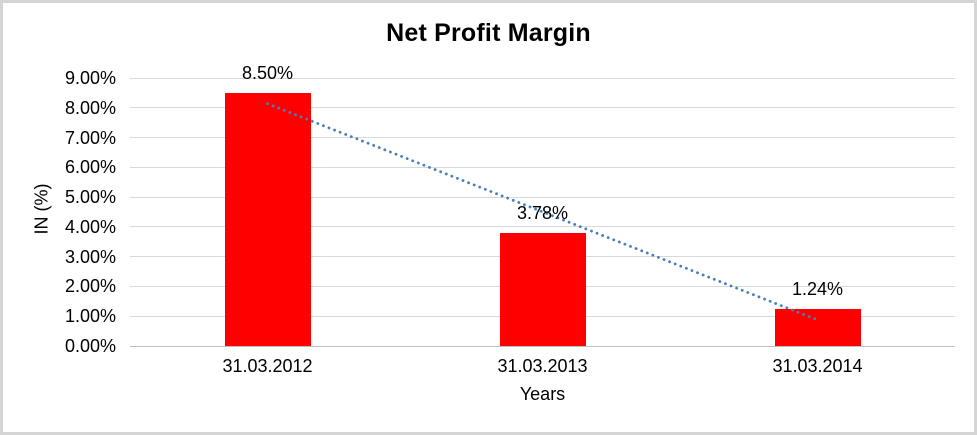 This screenshot has width=977, height=435. I want to click on x-axis-title: Years, so click(542, 394).